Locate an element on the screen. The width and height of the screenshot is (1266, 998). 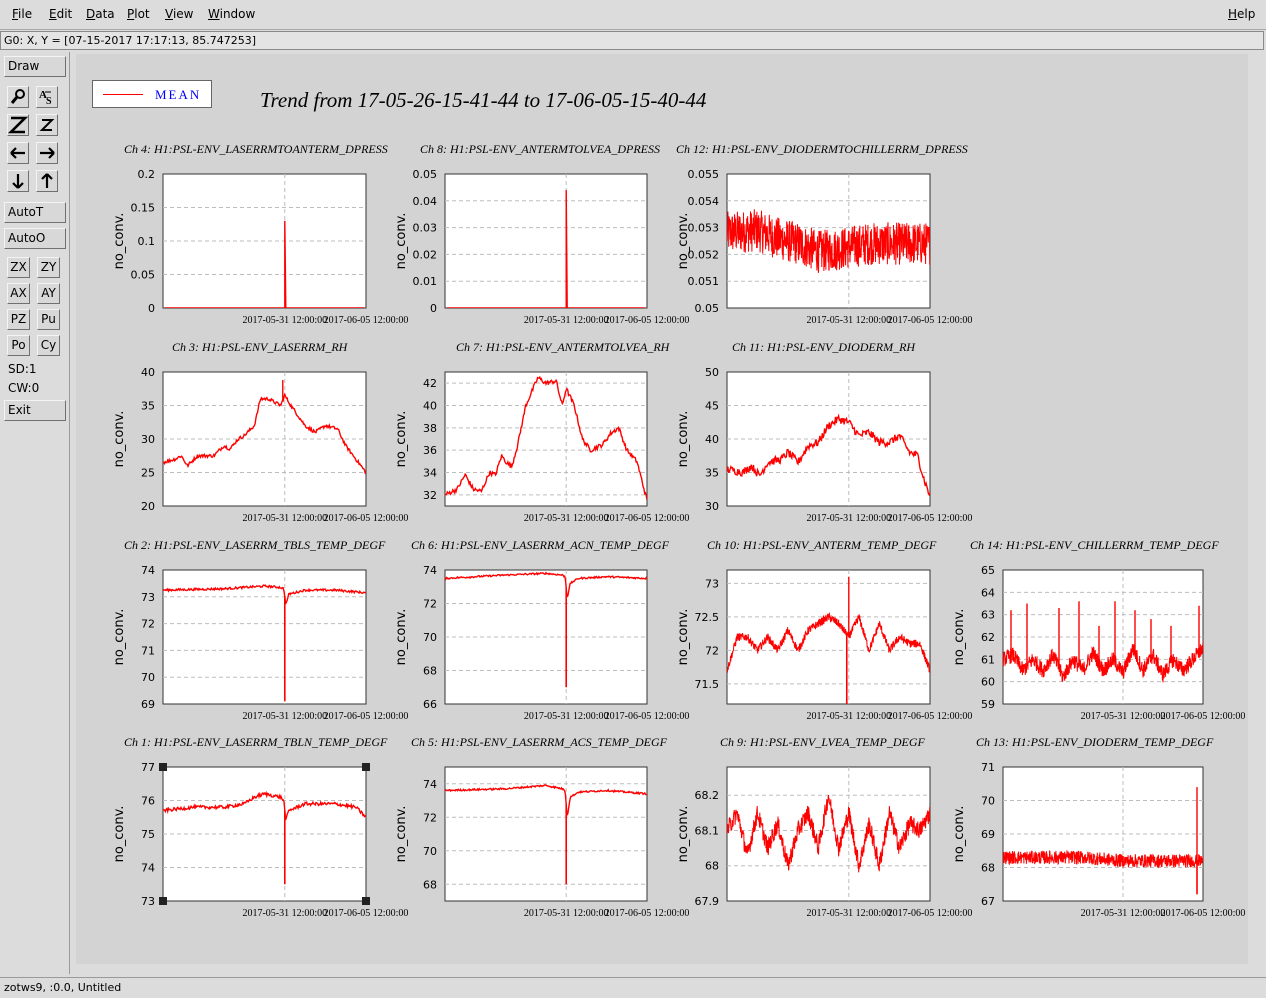
legend-label: MEAN is located at coordinates (178, 94).